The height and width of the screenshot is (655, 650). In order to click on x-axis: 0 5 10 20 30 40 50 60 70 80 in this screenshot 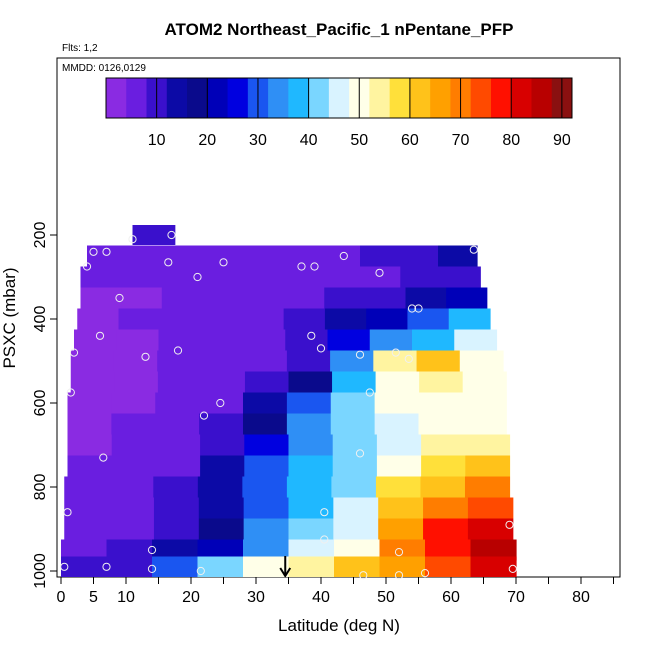, I will do `click(335, 591)`.